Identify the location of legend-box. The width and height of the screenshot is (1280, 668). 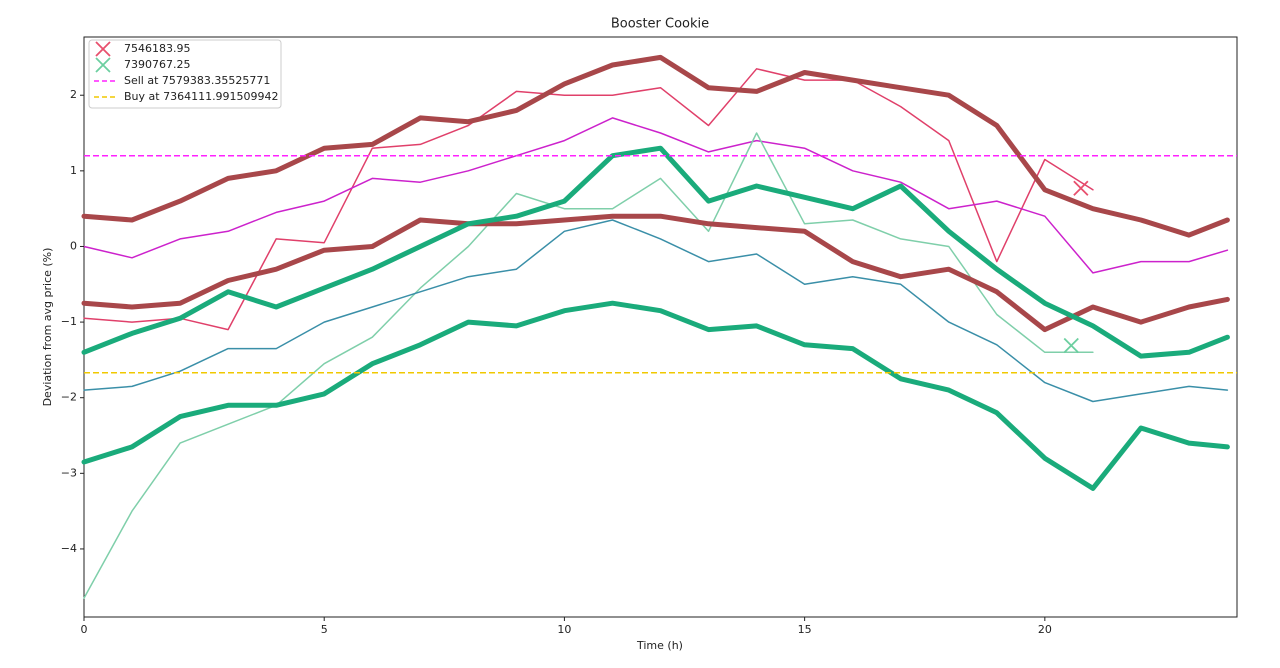
(185, 74).